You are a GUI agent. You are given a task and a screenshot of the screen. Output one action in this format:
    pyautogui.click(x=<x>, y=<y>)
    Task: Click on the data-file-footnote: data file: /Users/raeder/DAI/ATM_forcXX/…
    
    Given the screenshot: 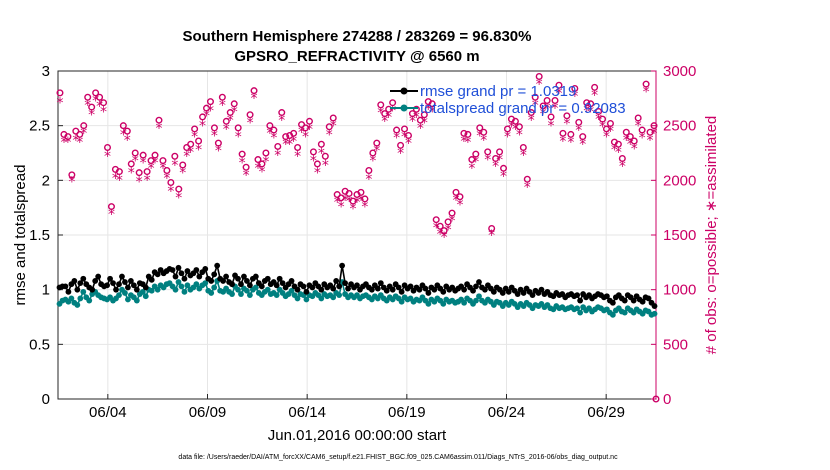 What is the action you would take?
    pyautogui.click(x=398, y=457)
    